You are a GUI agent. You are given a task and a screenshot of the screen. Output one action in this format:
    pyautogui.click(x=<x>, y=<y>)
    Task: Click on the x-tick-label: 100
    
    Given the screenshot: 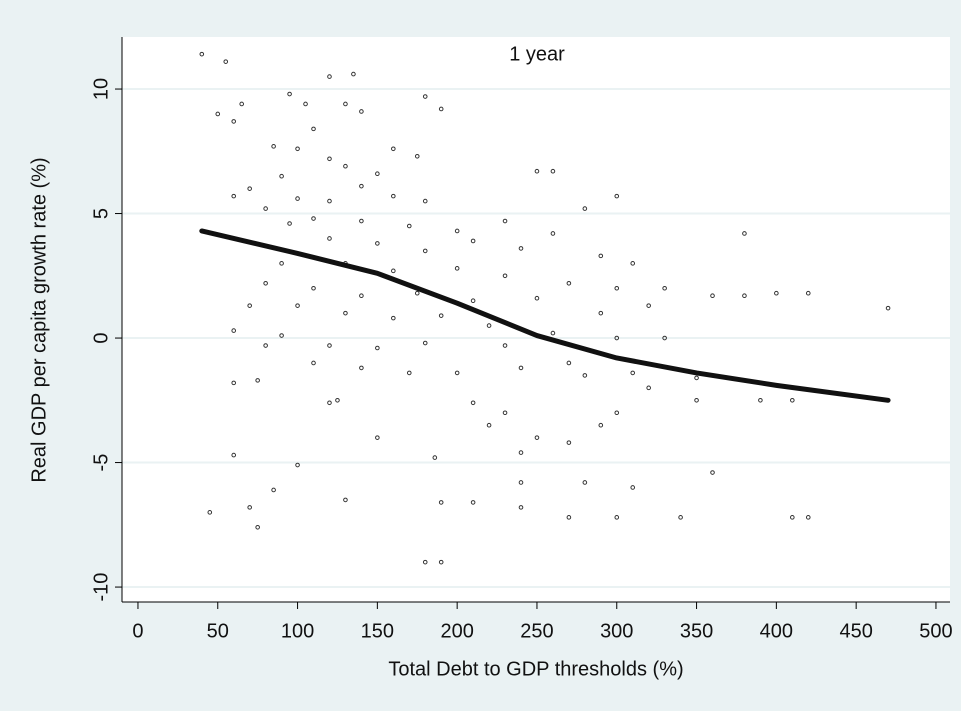 What is the action you would take?
    pyautogui.click(x=297, y=631)
    